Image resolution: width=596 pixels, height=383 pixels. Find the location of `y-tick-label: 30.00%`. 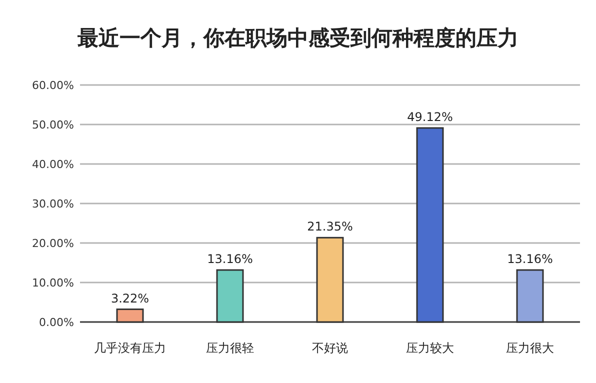

y-tick-label: 30.00% is located at coordinates (53, 204).